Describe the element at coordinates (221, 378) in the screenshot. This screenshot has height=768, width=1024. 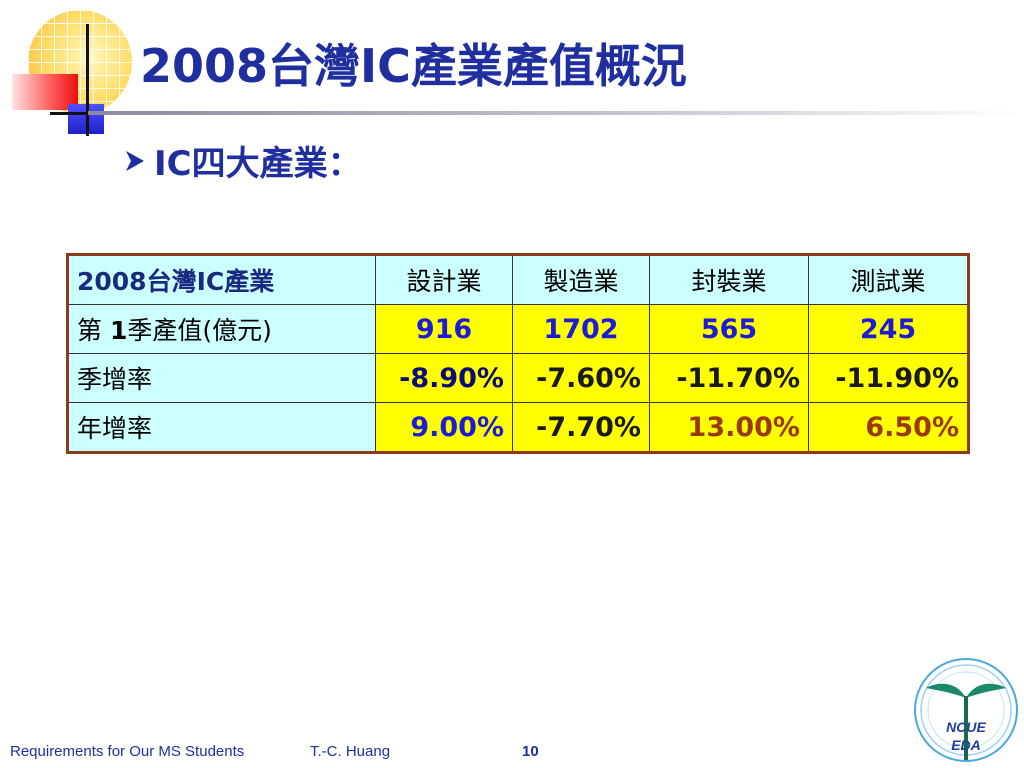
I see `row-label-qoq-growth: 季增率` at that location.